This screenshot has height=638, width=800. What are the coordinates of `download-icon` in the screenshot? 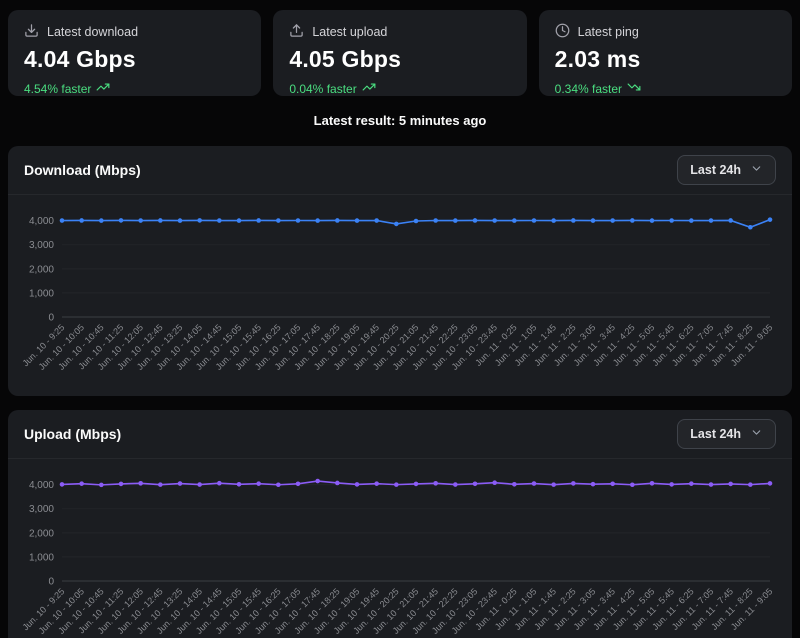 It's located at (31, 32).